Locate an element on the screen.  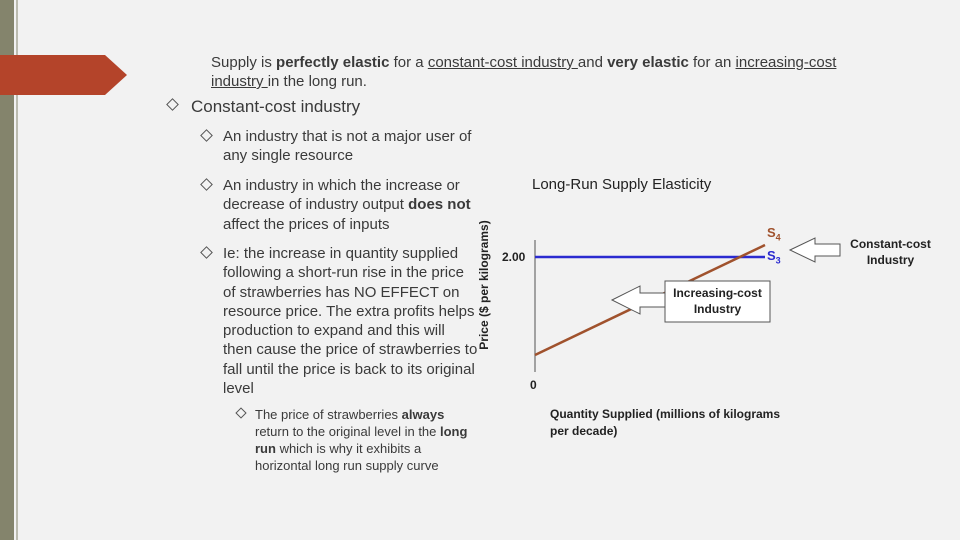
text-run: constant-cost industry is located at coordinates (502, 62).